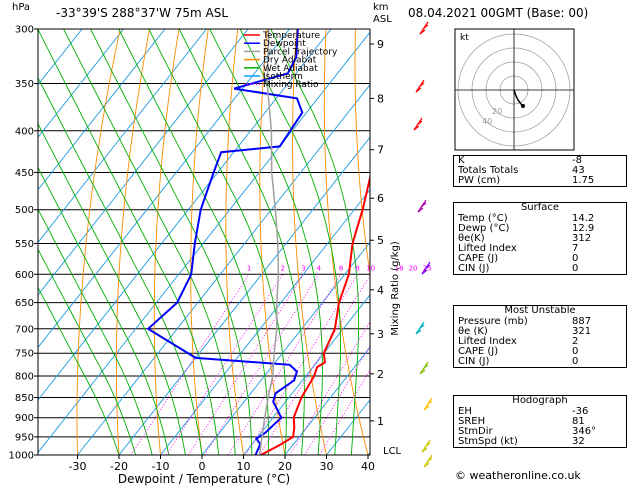 The image size is (629, 486). What do you see at coordinates (282, 268) in the screenshot?
I see `mixing-ratio-label: 2` at bounding box center [282, 268].